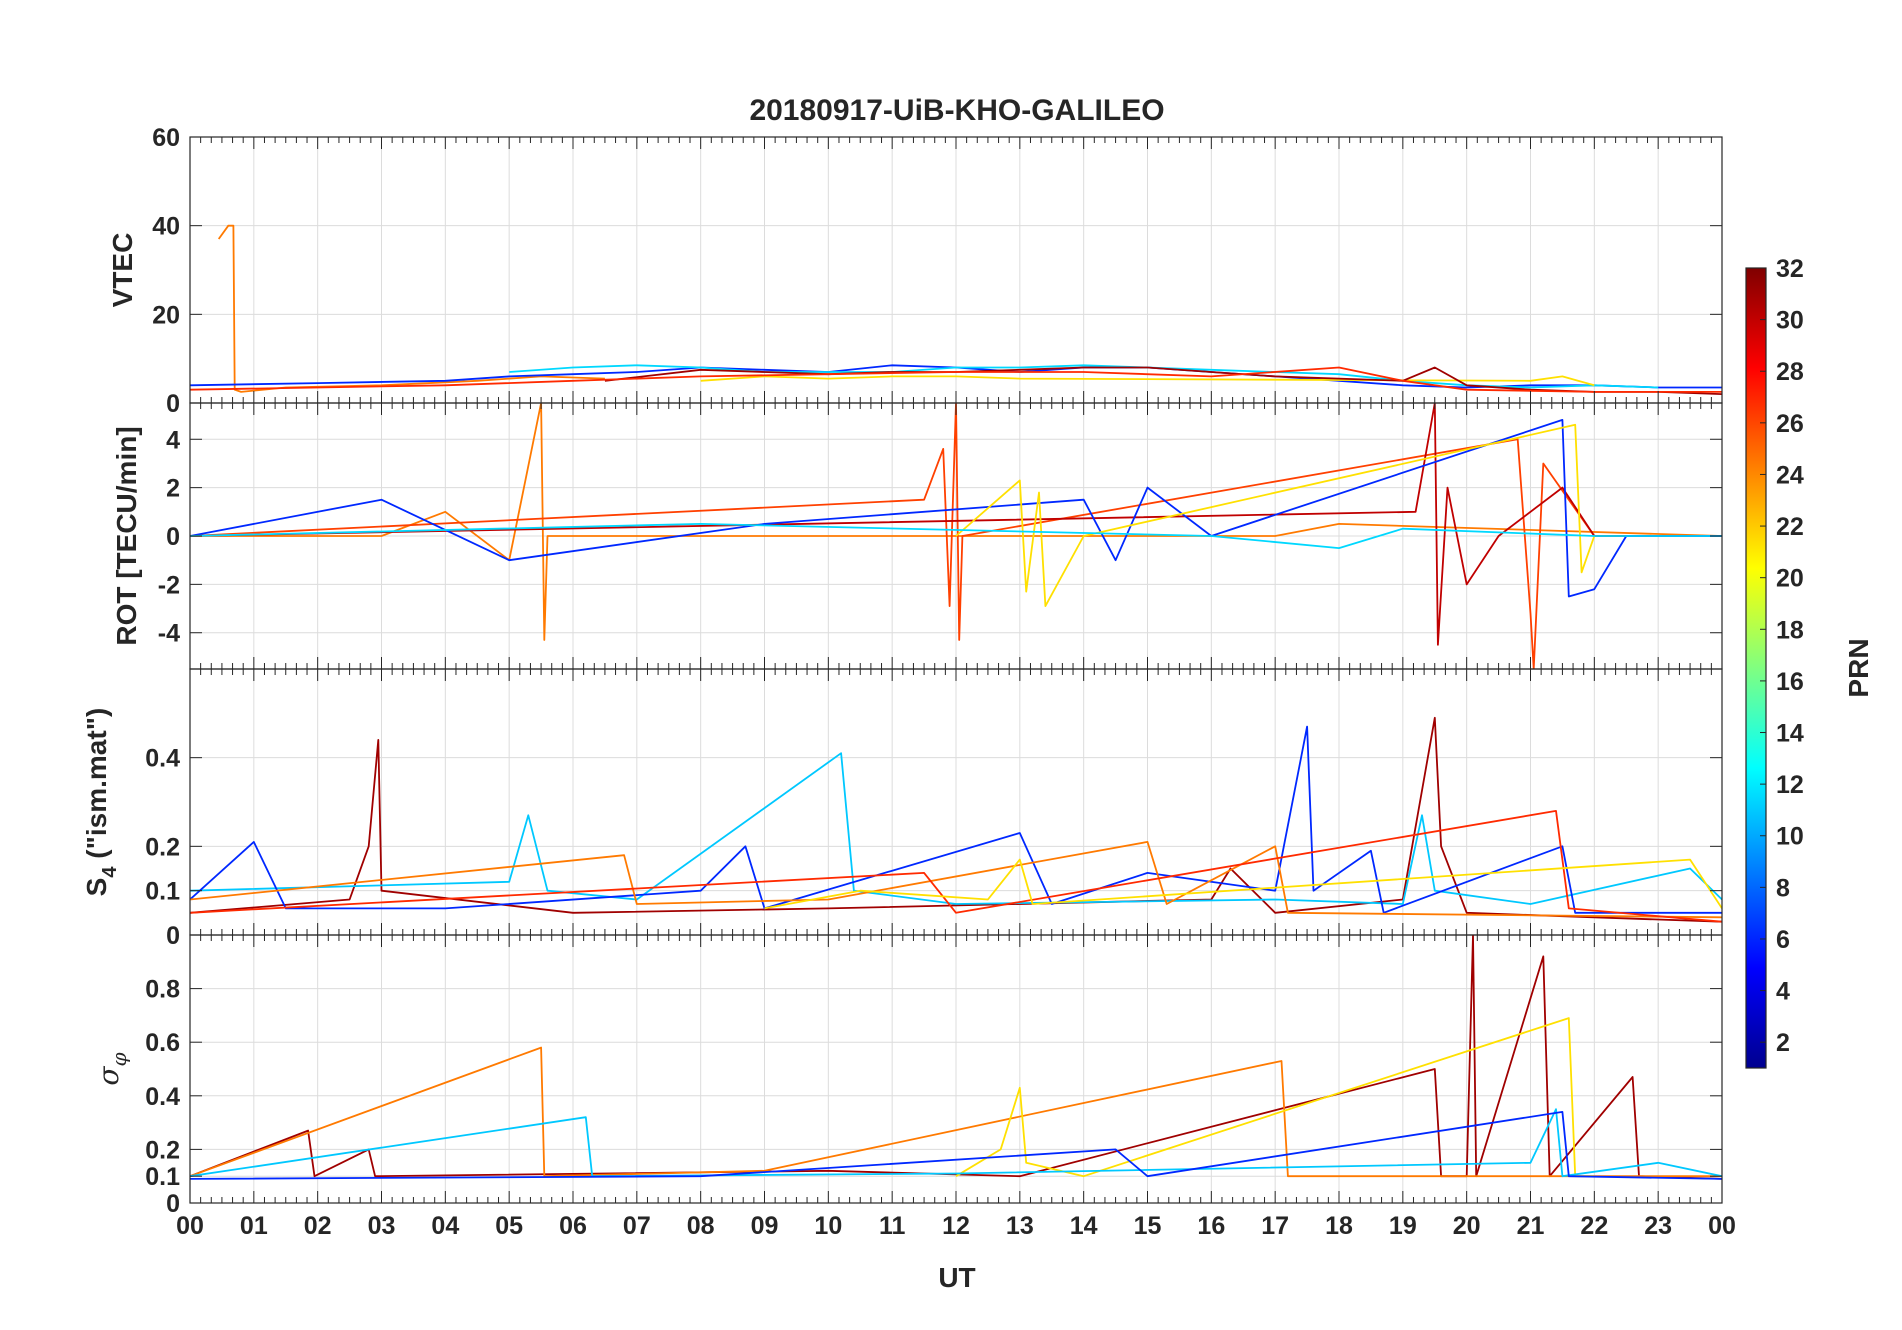  What do you see at coordinates (254, 1226) in the screenshot?
I see `x-tick-label: 01` at bounding box center [254, 1226].